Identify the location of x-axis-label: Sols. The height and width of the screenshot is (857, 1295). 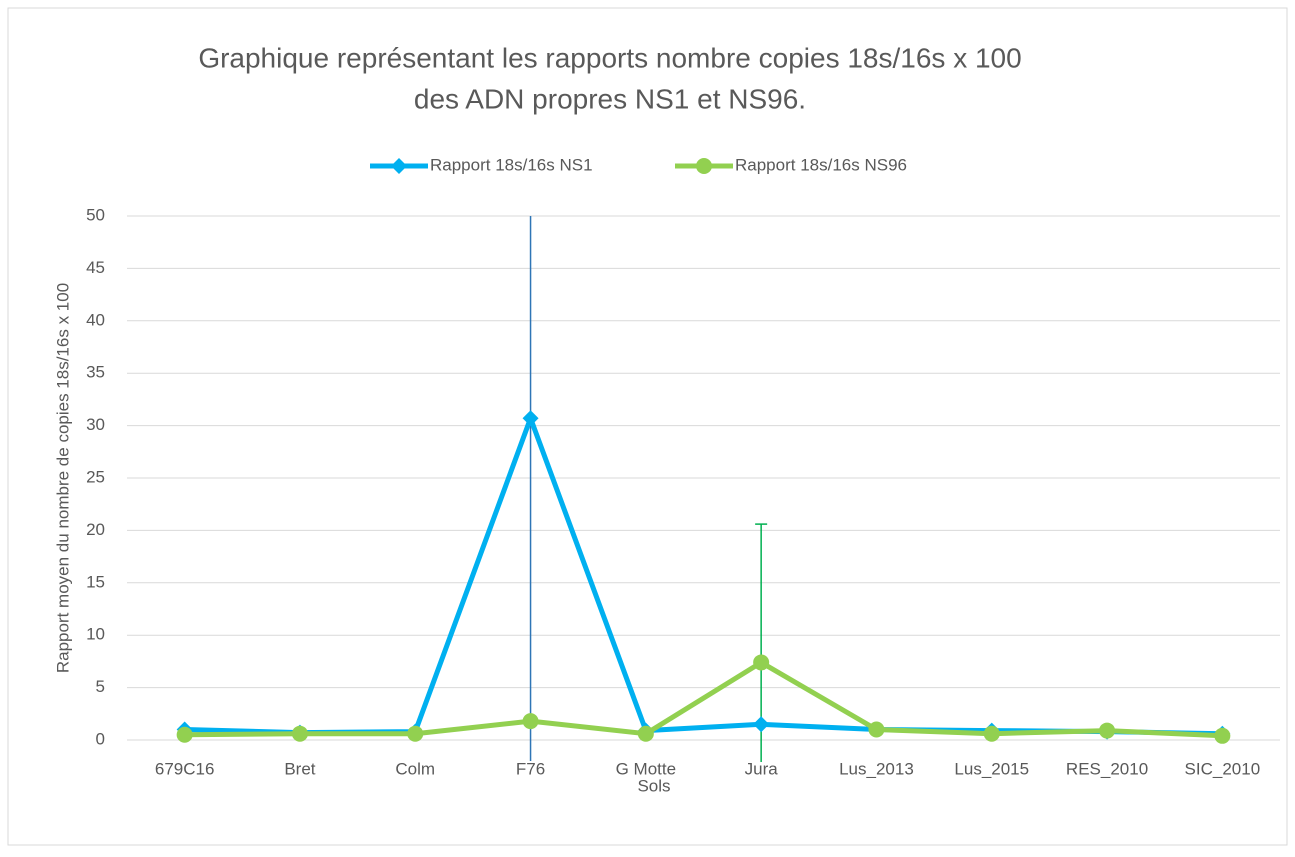
(653, 785).